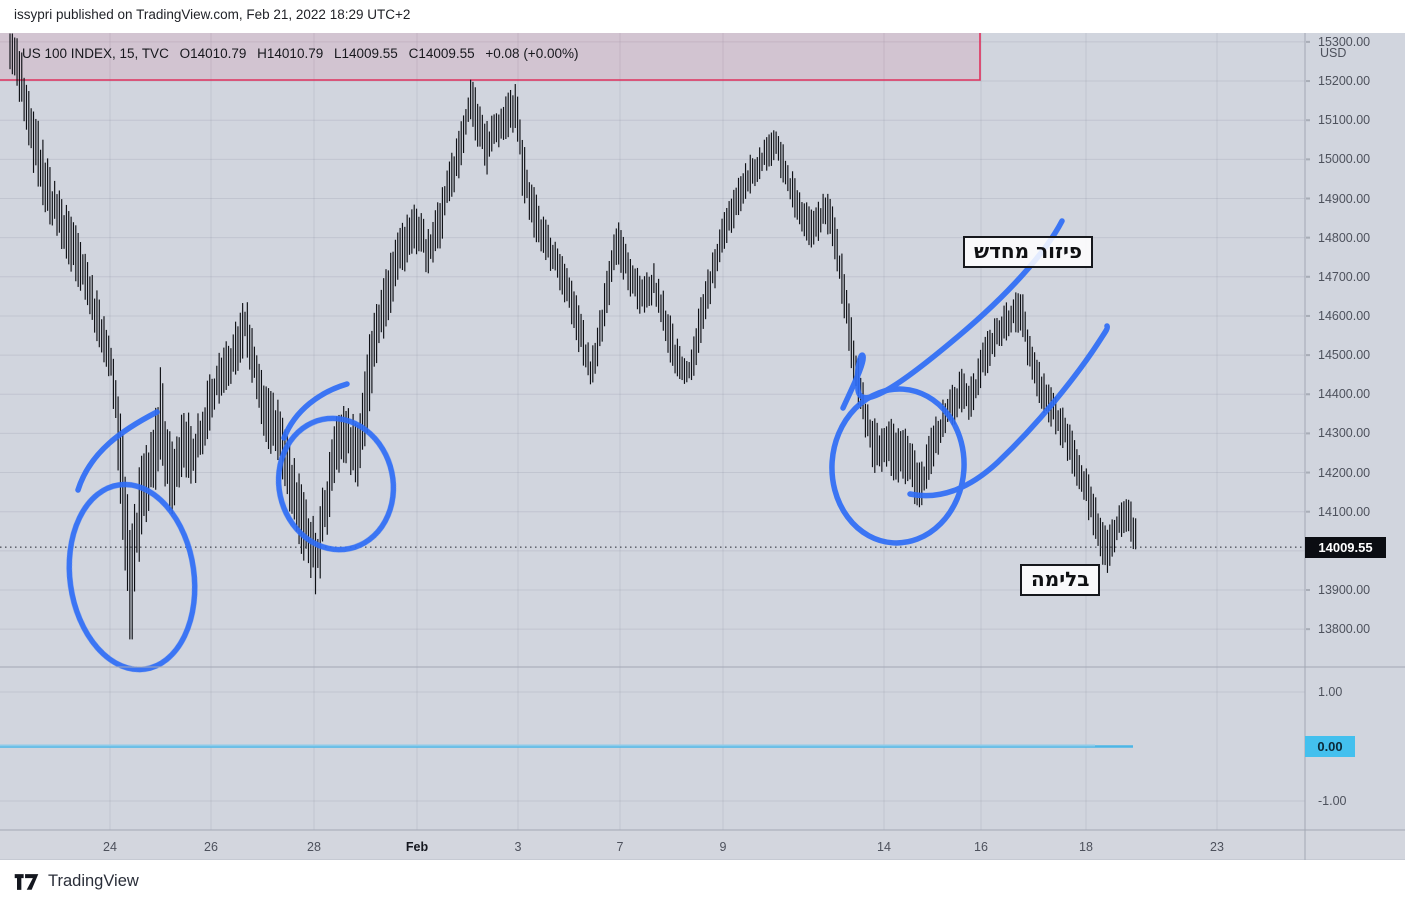  I want to click on annotation-label-redistribution: פיזור מחדש, so click(1028, 252).